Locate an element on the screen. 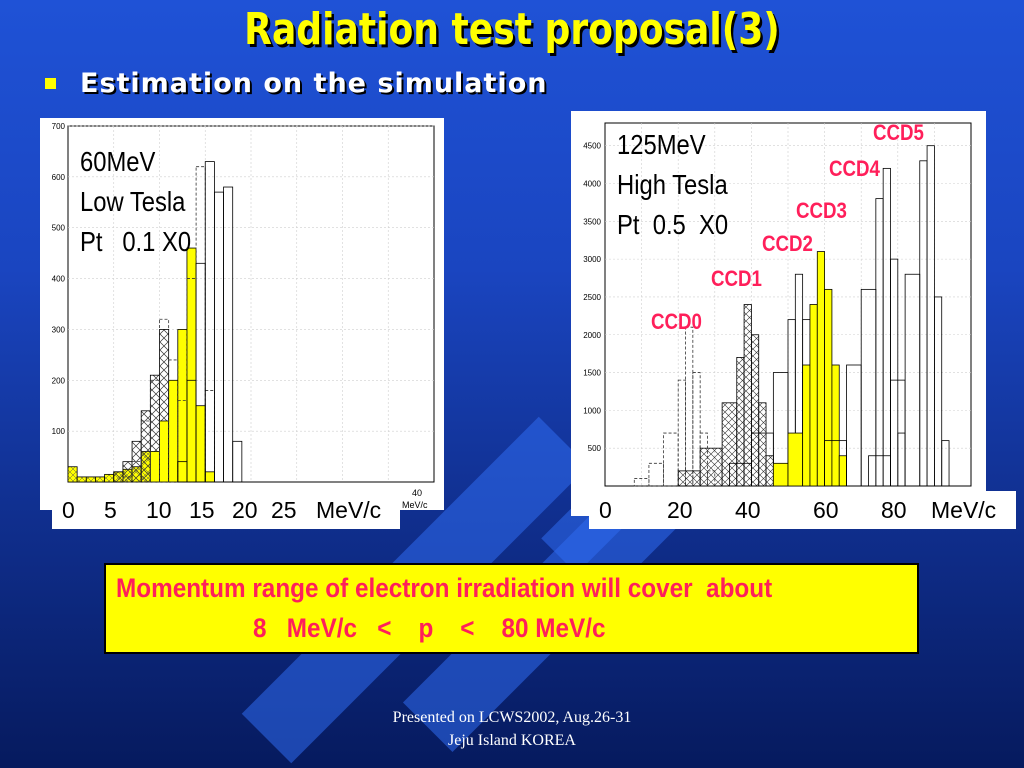  footer-line-2: Jeju Island KOREA is located at coordinates (512, 740).